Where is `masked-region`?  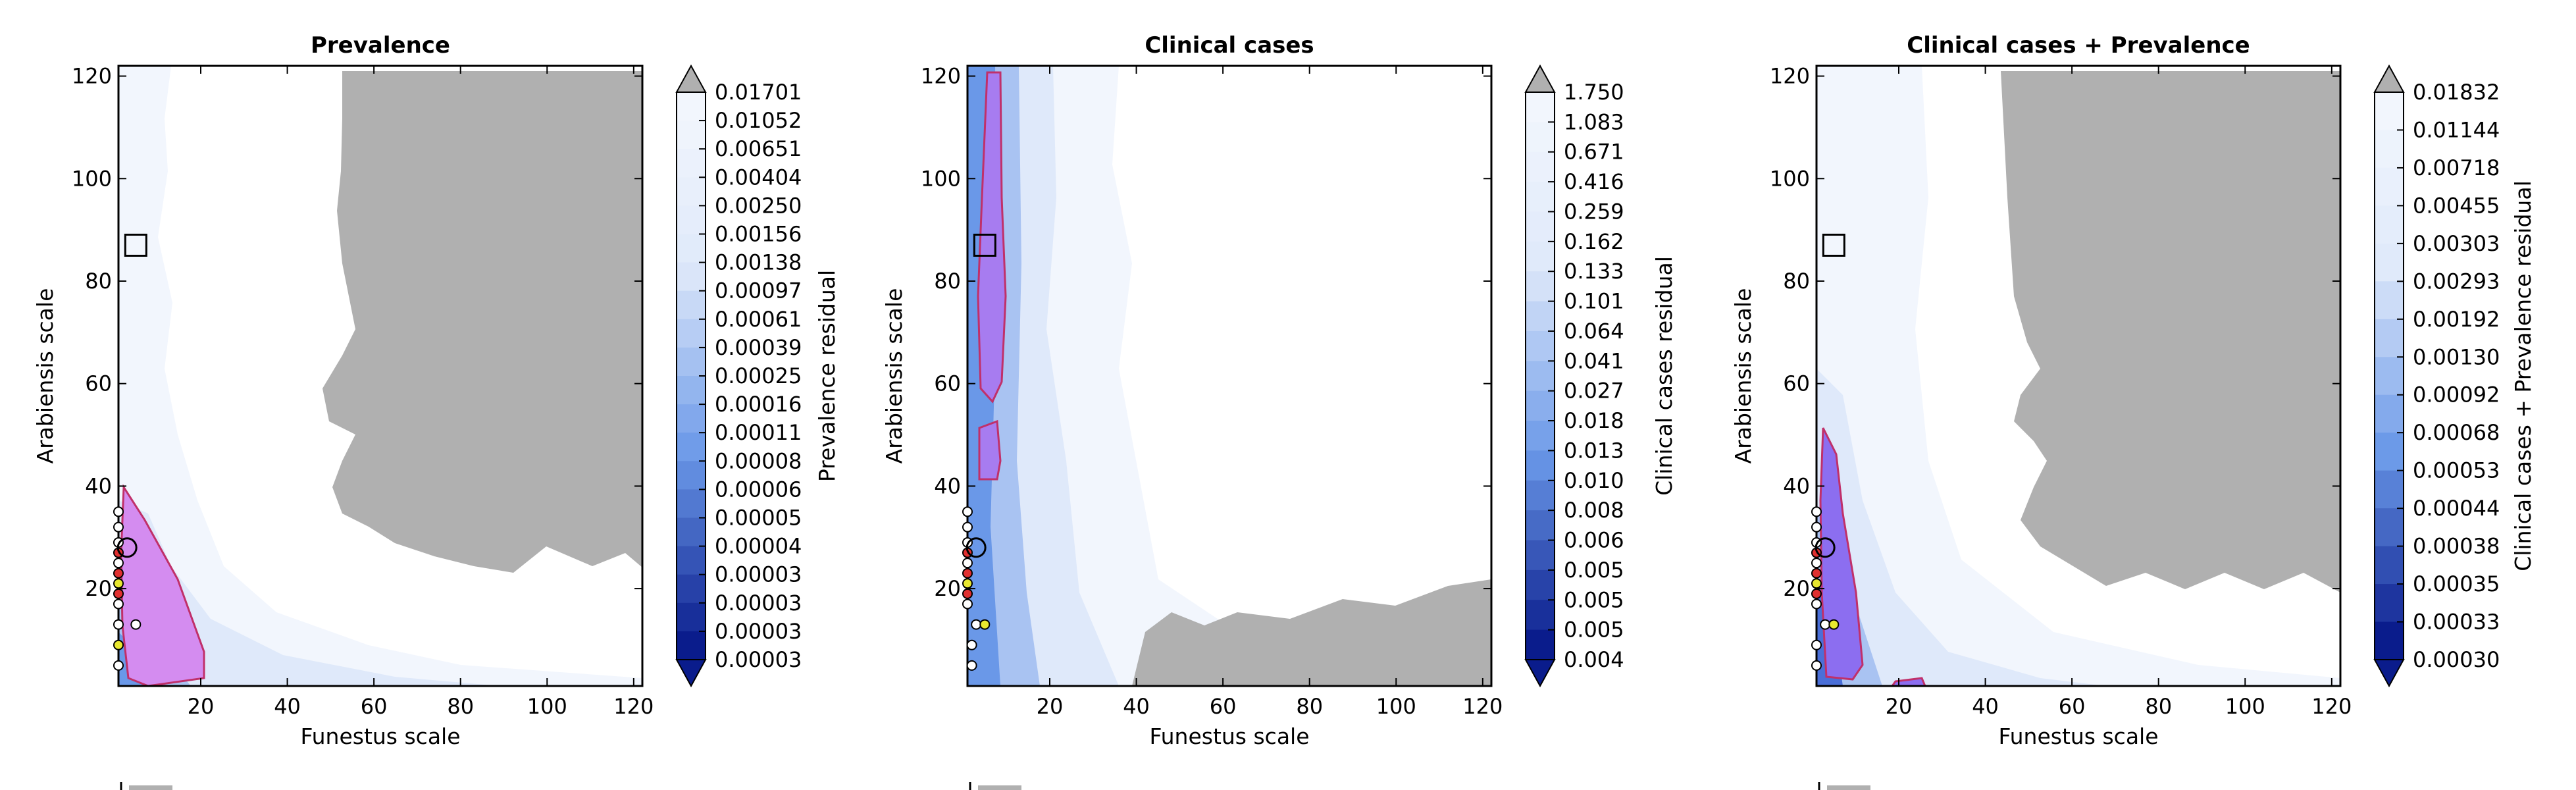
masked-region is located at coordinates (2170, 331).